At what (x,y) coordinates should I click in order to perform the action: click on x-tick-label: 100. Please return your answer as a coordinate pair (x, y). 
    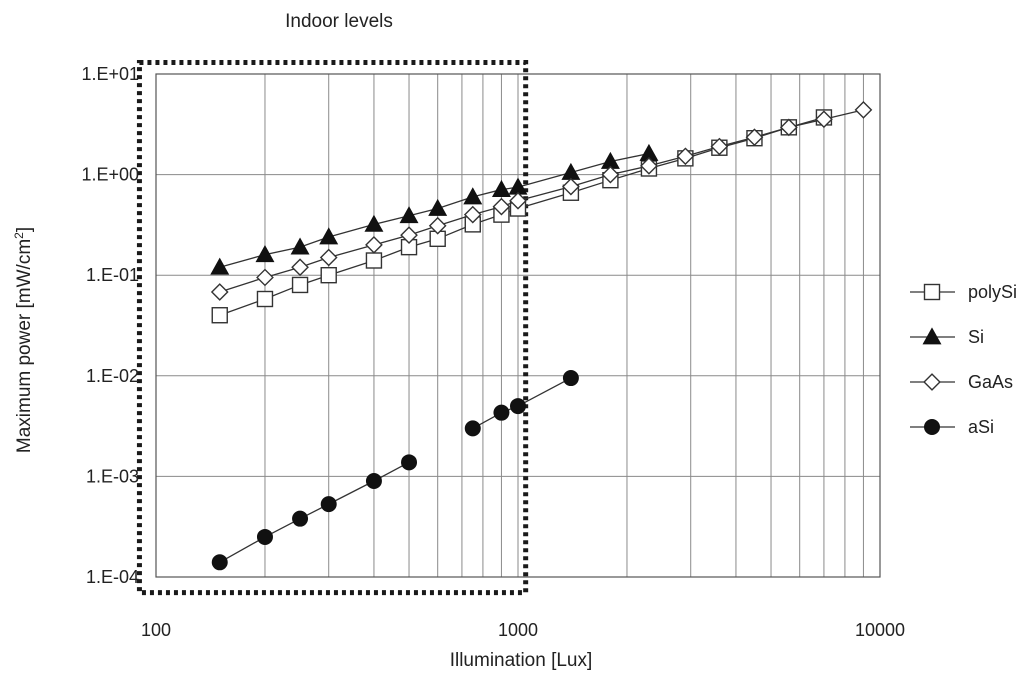
    Looking at the image, I should click on (156, 630).